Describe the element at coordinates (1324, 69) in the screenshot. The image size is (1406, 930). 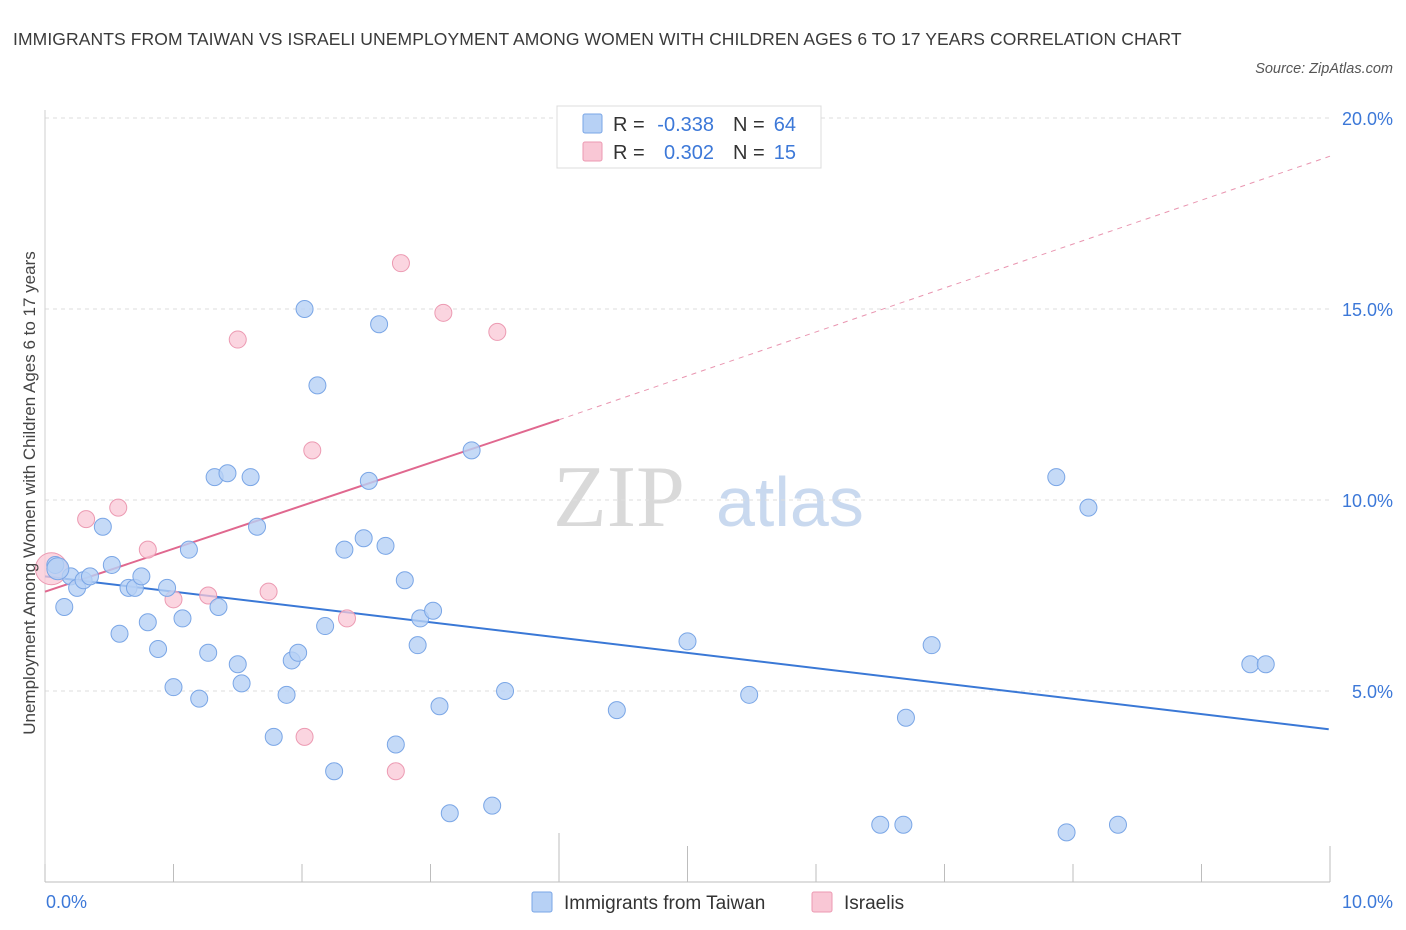
I see `source-label: Source: ZipAtlas.com` at that location.